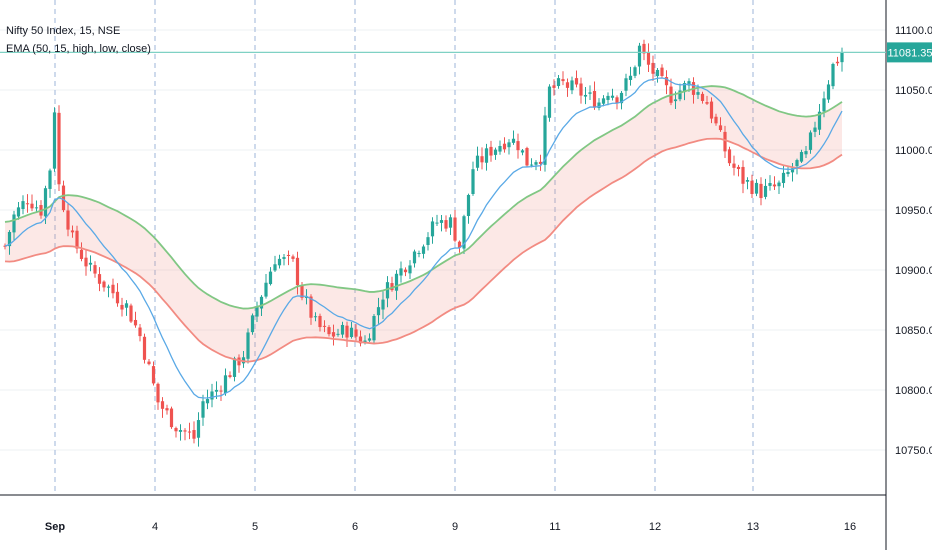  Describe the element at coordinates (78, 49) in the screenshot. I see `indicator-label: EMA (50, 15, high, low, close)` at that location.